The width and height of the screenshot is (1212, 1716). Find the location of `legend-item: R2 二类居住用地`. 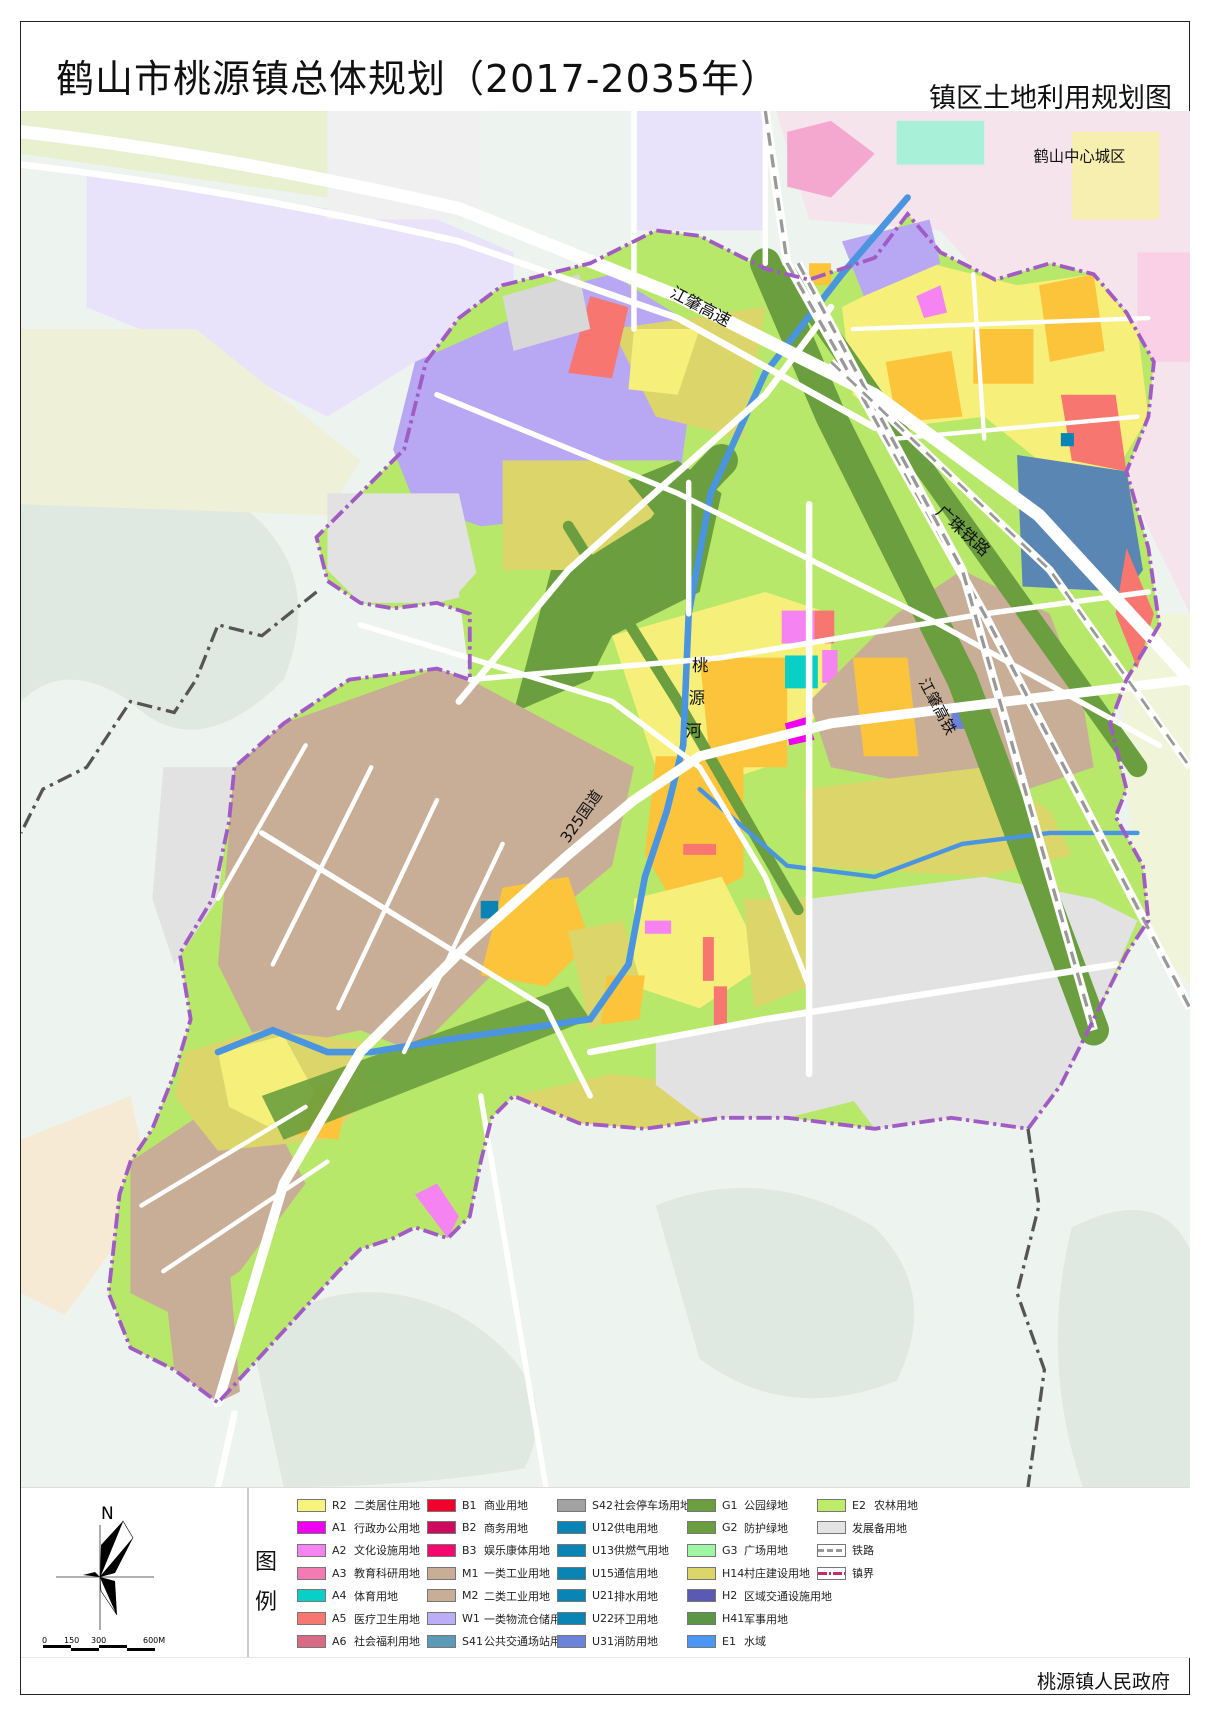

legend-item: R2 二类居住用地 is located at coordinates (358, 1505).